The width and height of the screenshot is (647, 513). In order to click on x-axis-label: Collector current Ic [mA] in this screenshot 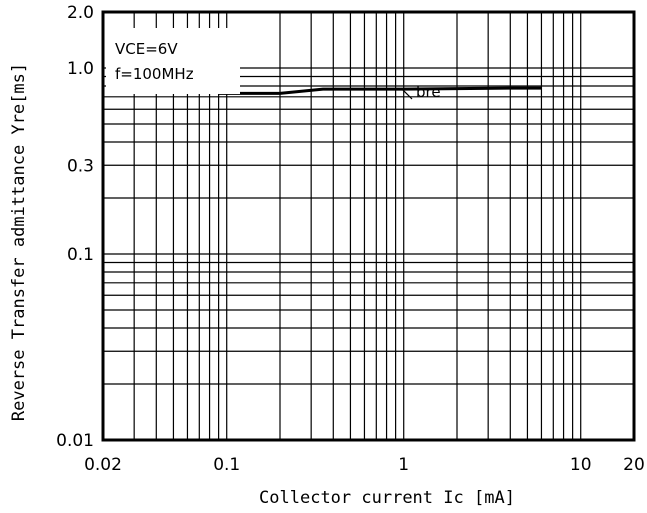, I will do `click(387, 498)`.